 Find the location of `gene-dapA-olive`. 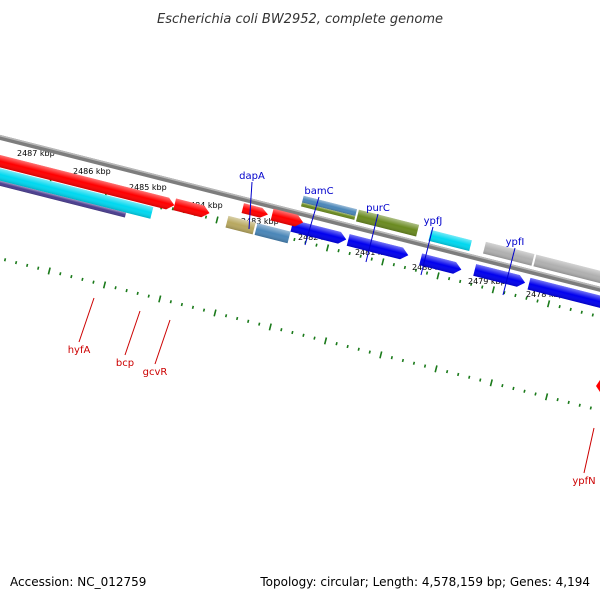

gene-dapA-olive is located at coordinates (328, 211).